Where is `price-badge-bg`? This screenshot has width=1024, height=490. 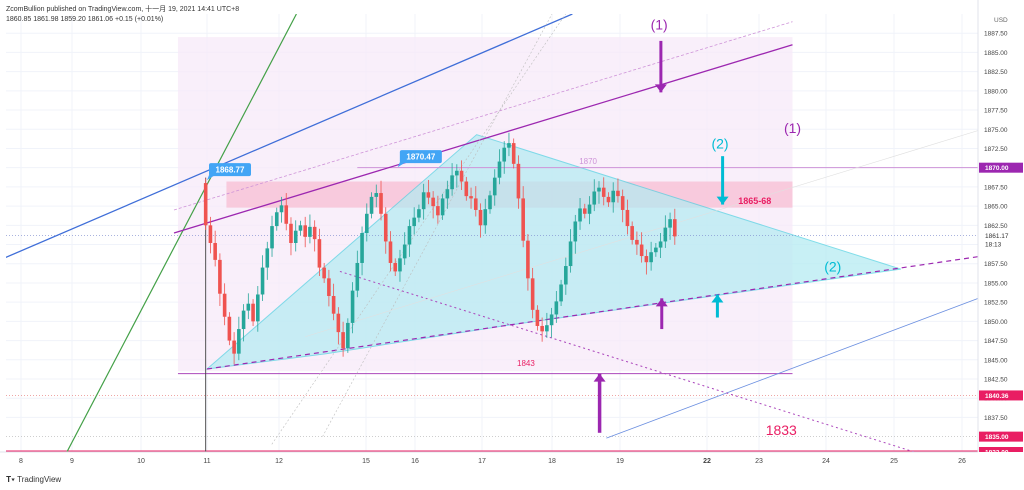
price-badge-bg is located at coordinates (1001, 167).